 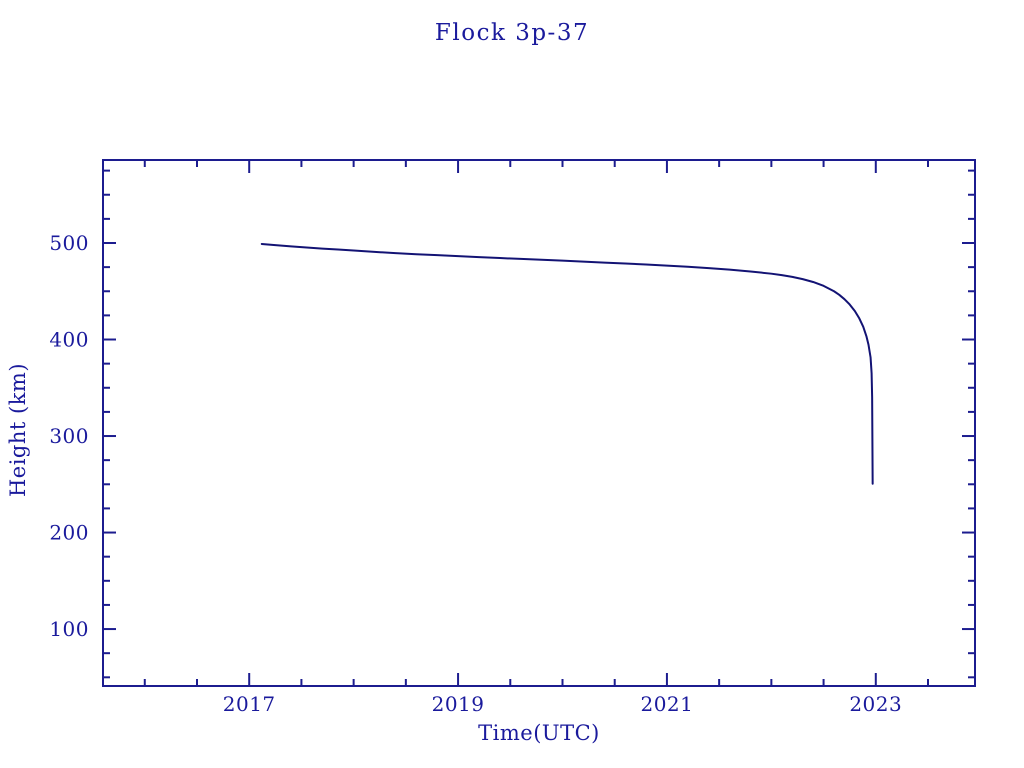 What do you see at coordinates (69, 533) in the screenshot?
I see `y-tick-label: 200` at bounding box center [69, 533].